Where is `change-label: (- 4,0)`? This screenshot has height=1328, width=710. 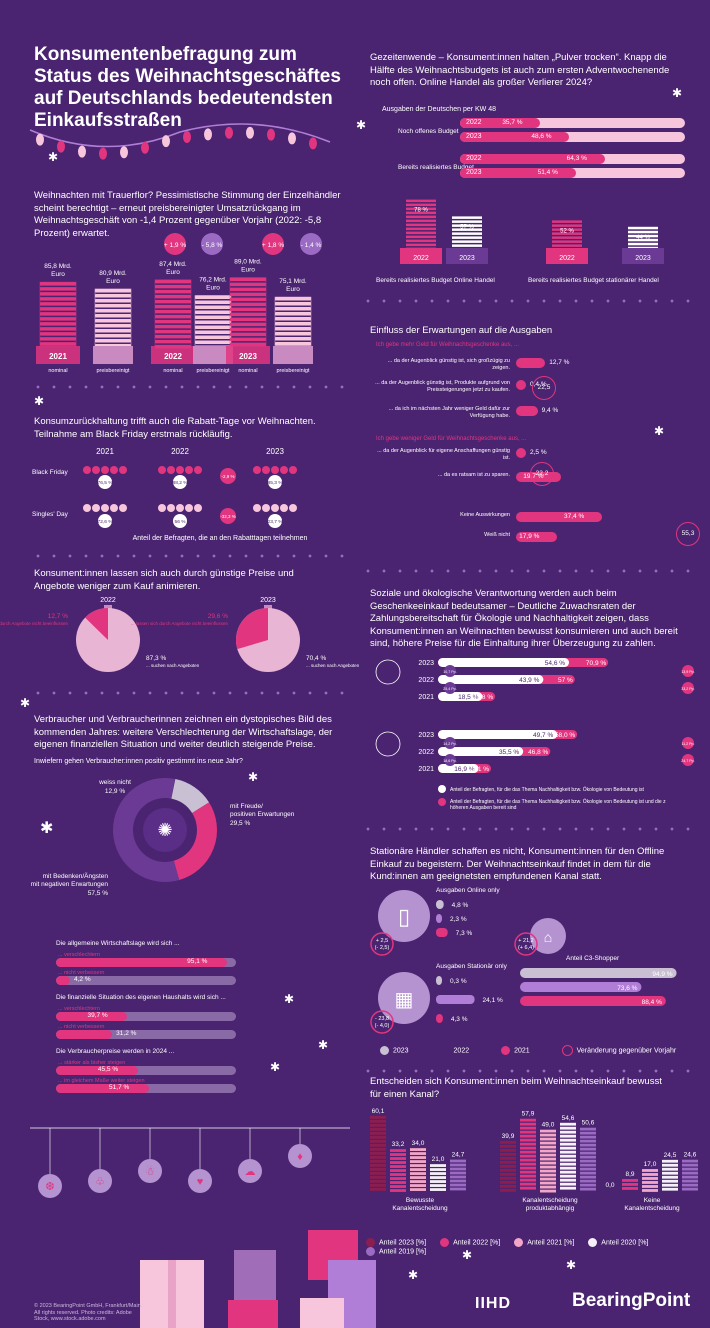
change-label: (- 4,0) is located at coordinates (382, 1026).